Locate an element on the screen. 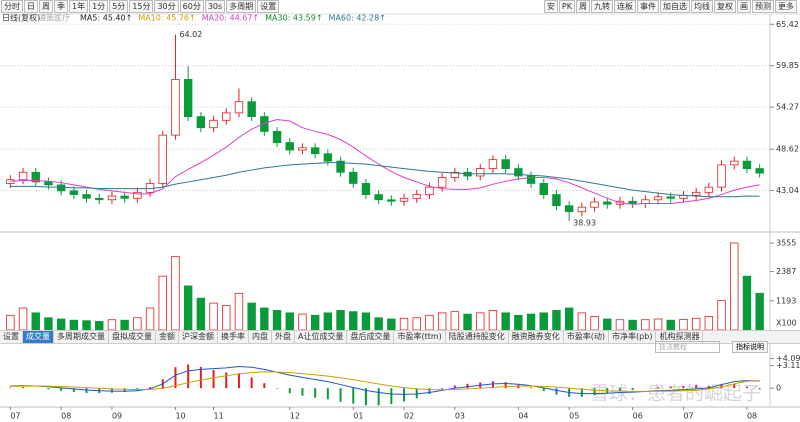 This screenshot has height=422, width=800. x-tick-label: 01 is located at coordinates (358, 416).